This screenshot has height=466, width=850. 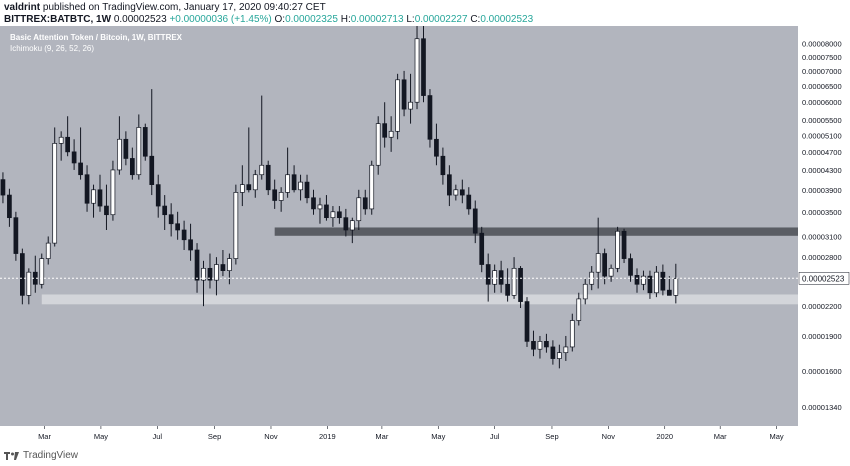 What do you see at coordinates (220, 19) in the screenshot?
I see `price-change: +0.00000036 (+1.45%)` at bounding box center [220, 19].